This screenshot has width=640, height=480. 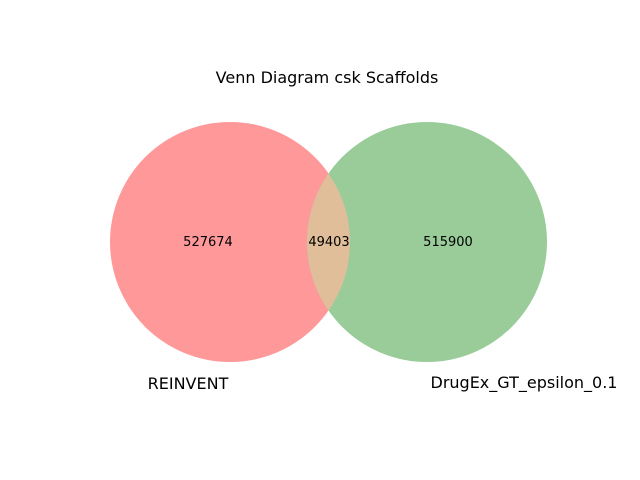 What do you see at coordinates (188, 383) in the screenshot?
I see `set-a-label: REINVENT` at bounding box center [188, 383].